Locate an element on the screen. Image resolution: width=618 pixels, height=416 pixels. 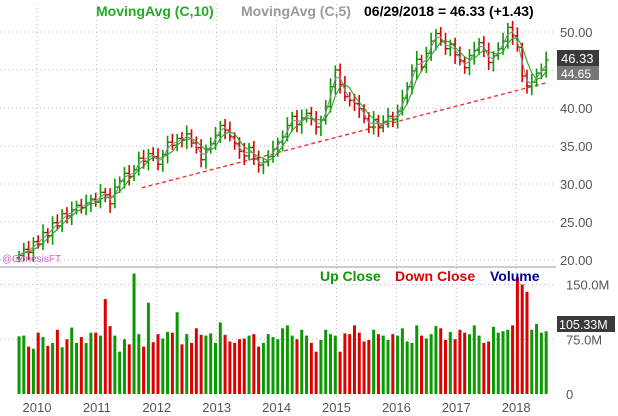
volume-last-value: 105.33M is located at coordinates (583, 325).